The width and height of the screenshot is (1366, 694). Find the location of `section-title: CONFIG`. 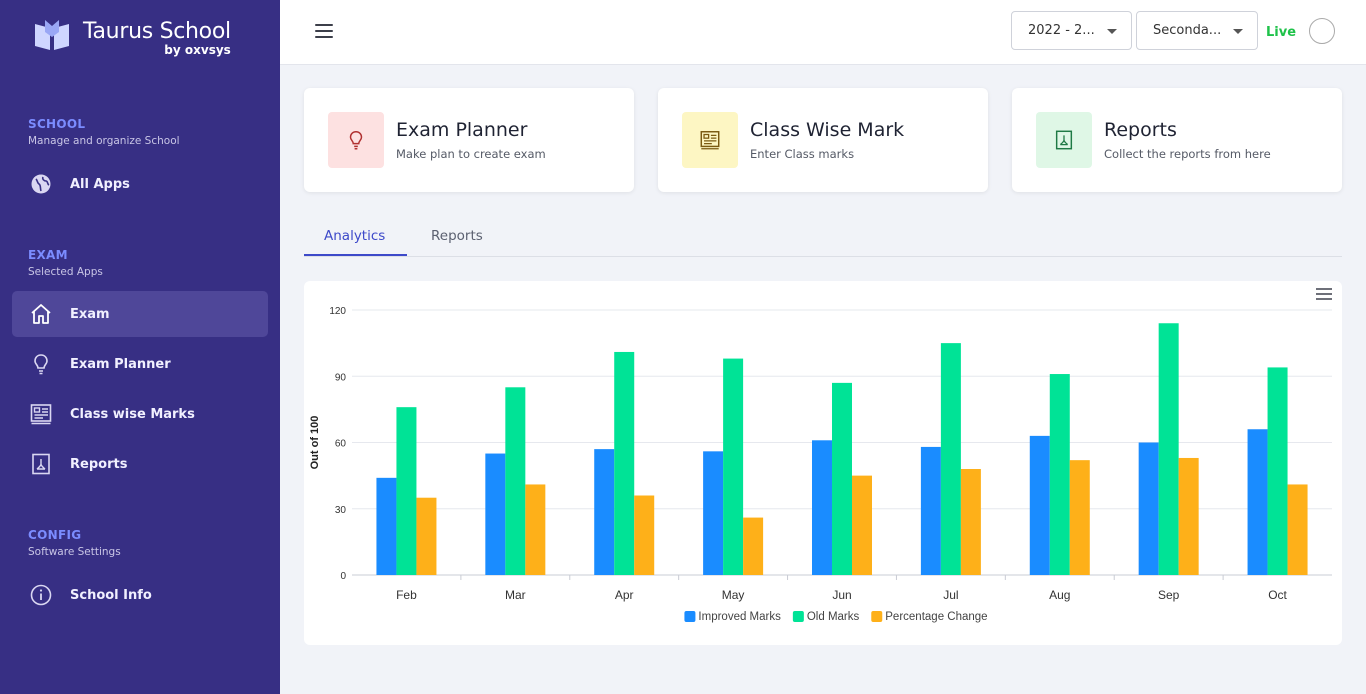

section-title: CONFIG is located at coordinates (55, 535).